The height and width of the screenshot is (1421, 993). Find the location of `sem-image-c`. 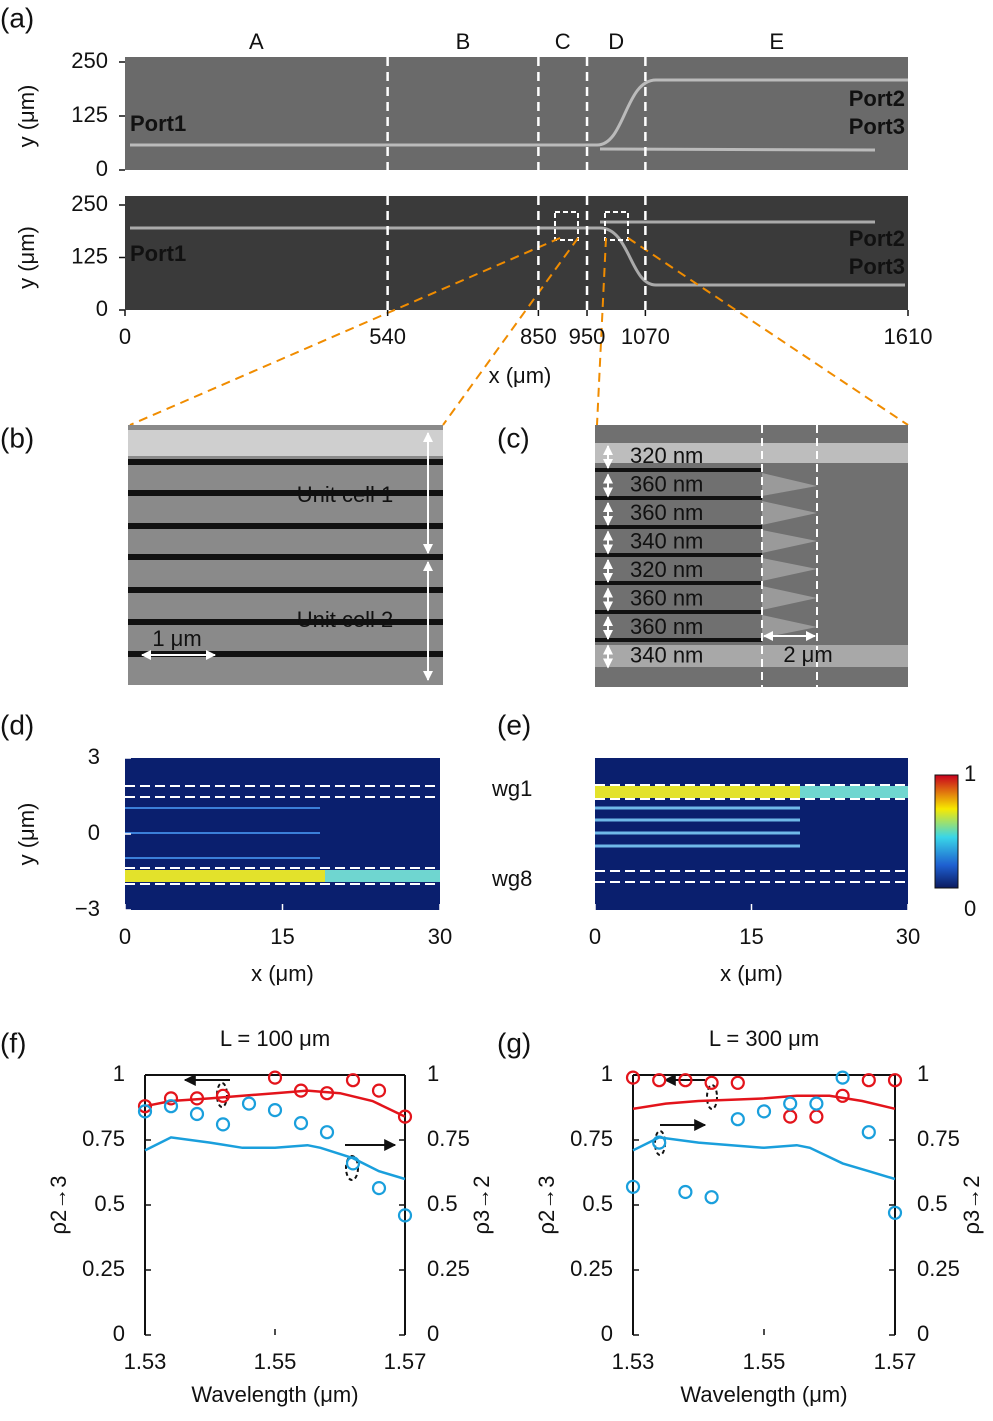

sem-image-c is located at coordinates (751, 556).